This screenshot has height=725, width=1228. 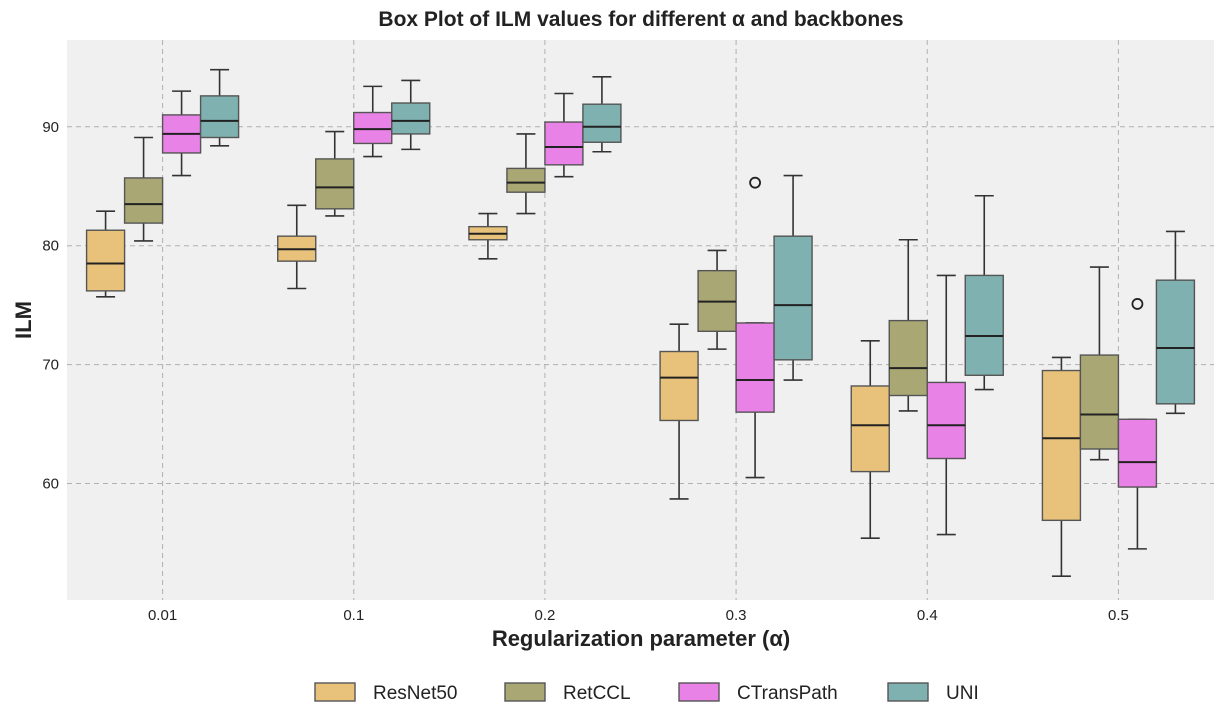 What do you see at coordinates (717, 299) in the screenshot?
I see `box-RetCCL-0.3` at bounding box center [717, 299].